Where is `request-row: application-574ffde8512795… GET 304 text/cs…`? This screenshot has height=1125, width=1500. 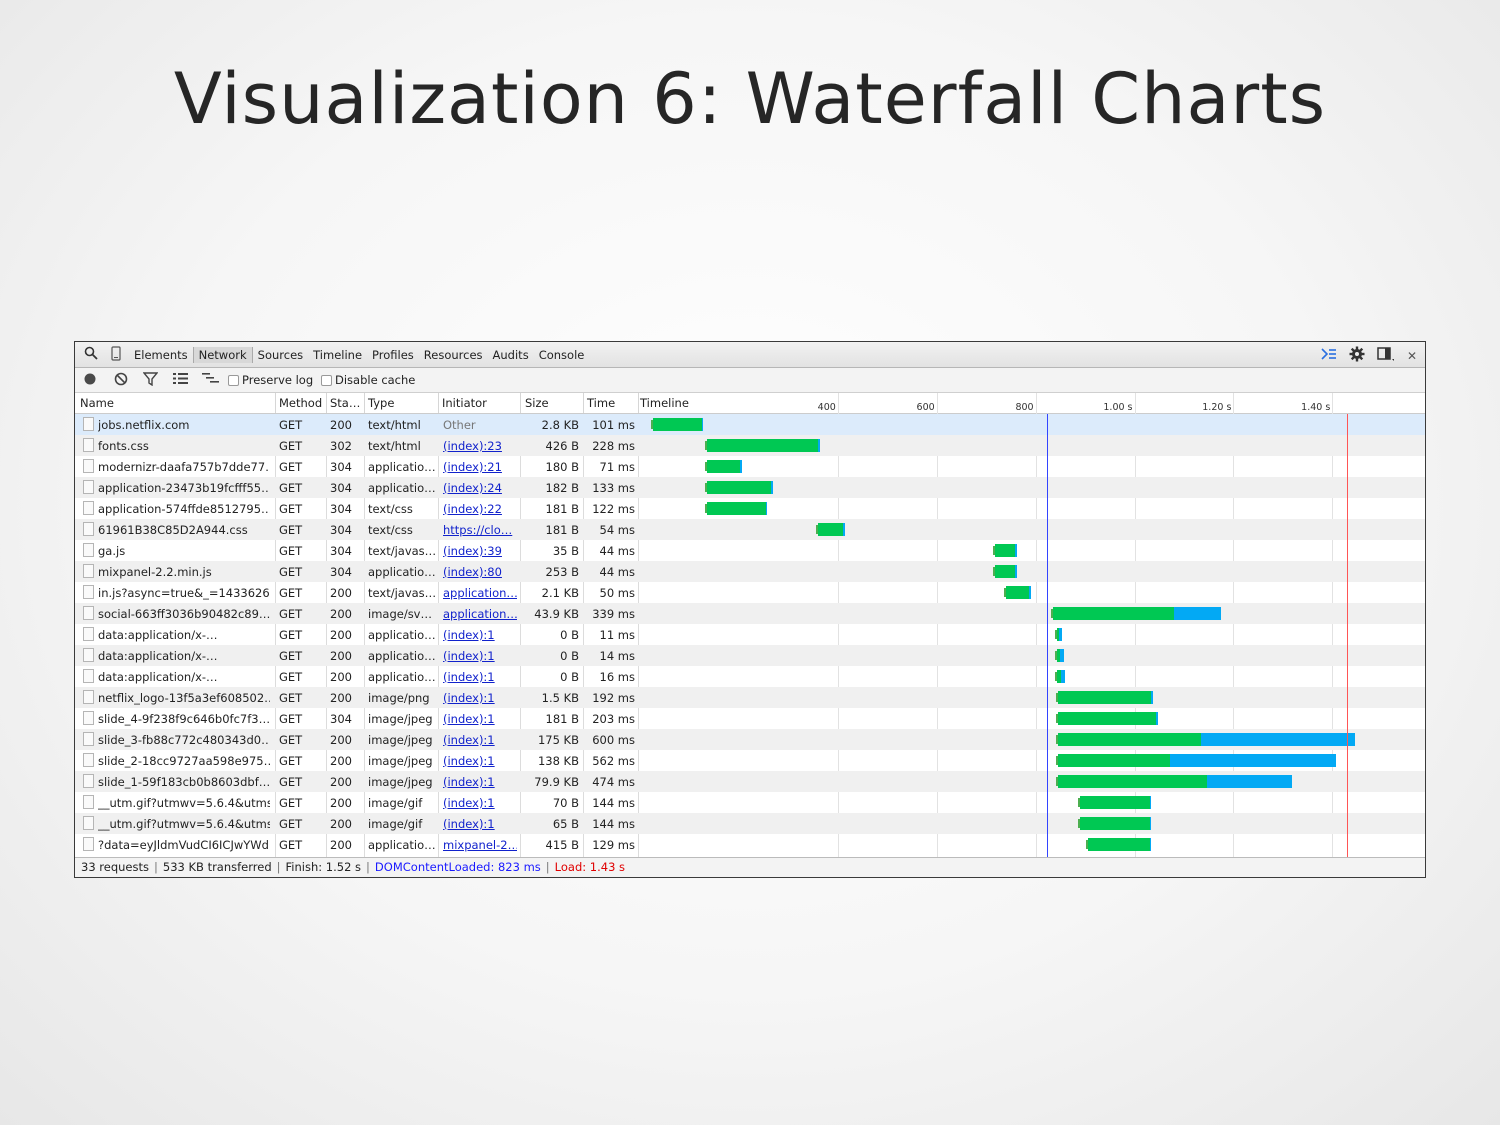
request-row: application-574ffde8512795… GET 304 text/cs… is located at coordinates (750, 508).